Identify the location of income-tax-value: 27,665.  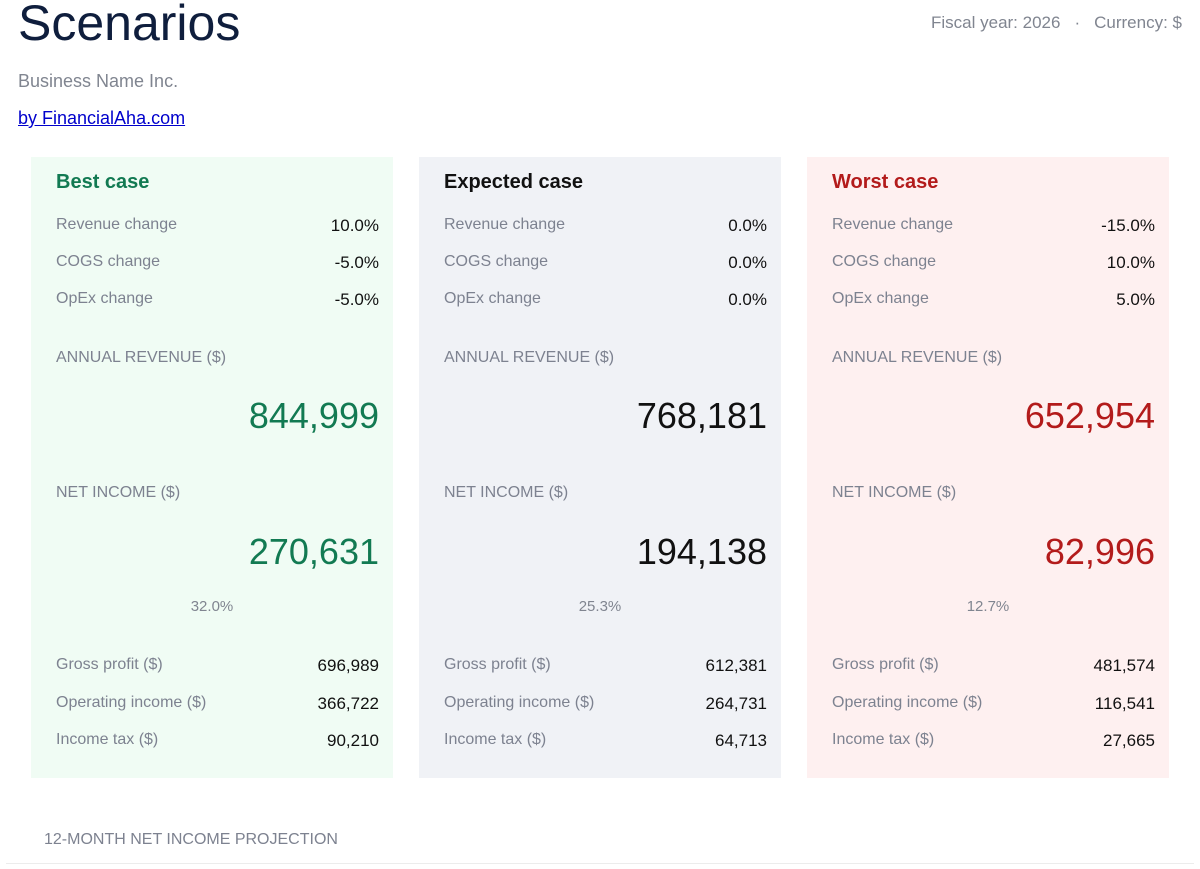
(1129, 740).